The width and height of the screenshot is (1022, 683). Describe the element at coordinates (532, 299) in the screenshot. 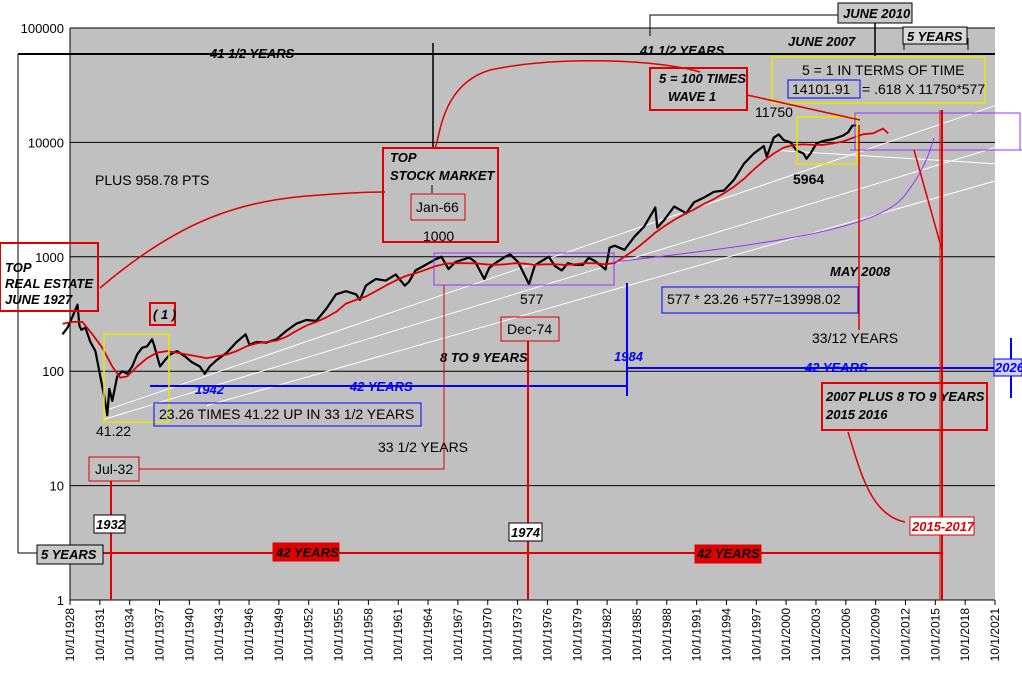

I see `label-577: 577` at that location.